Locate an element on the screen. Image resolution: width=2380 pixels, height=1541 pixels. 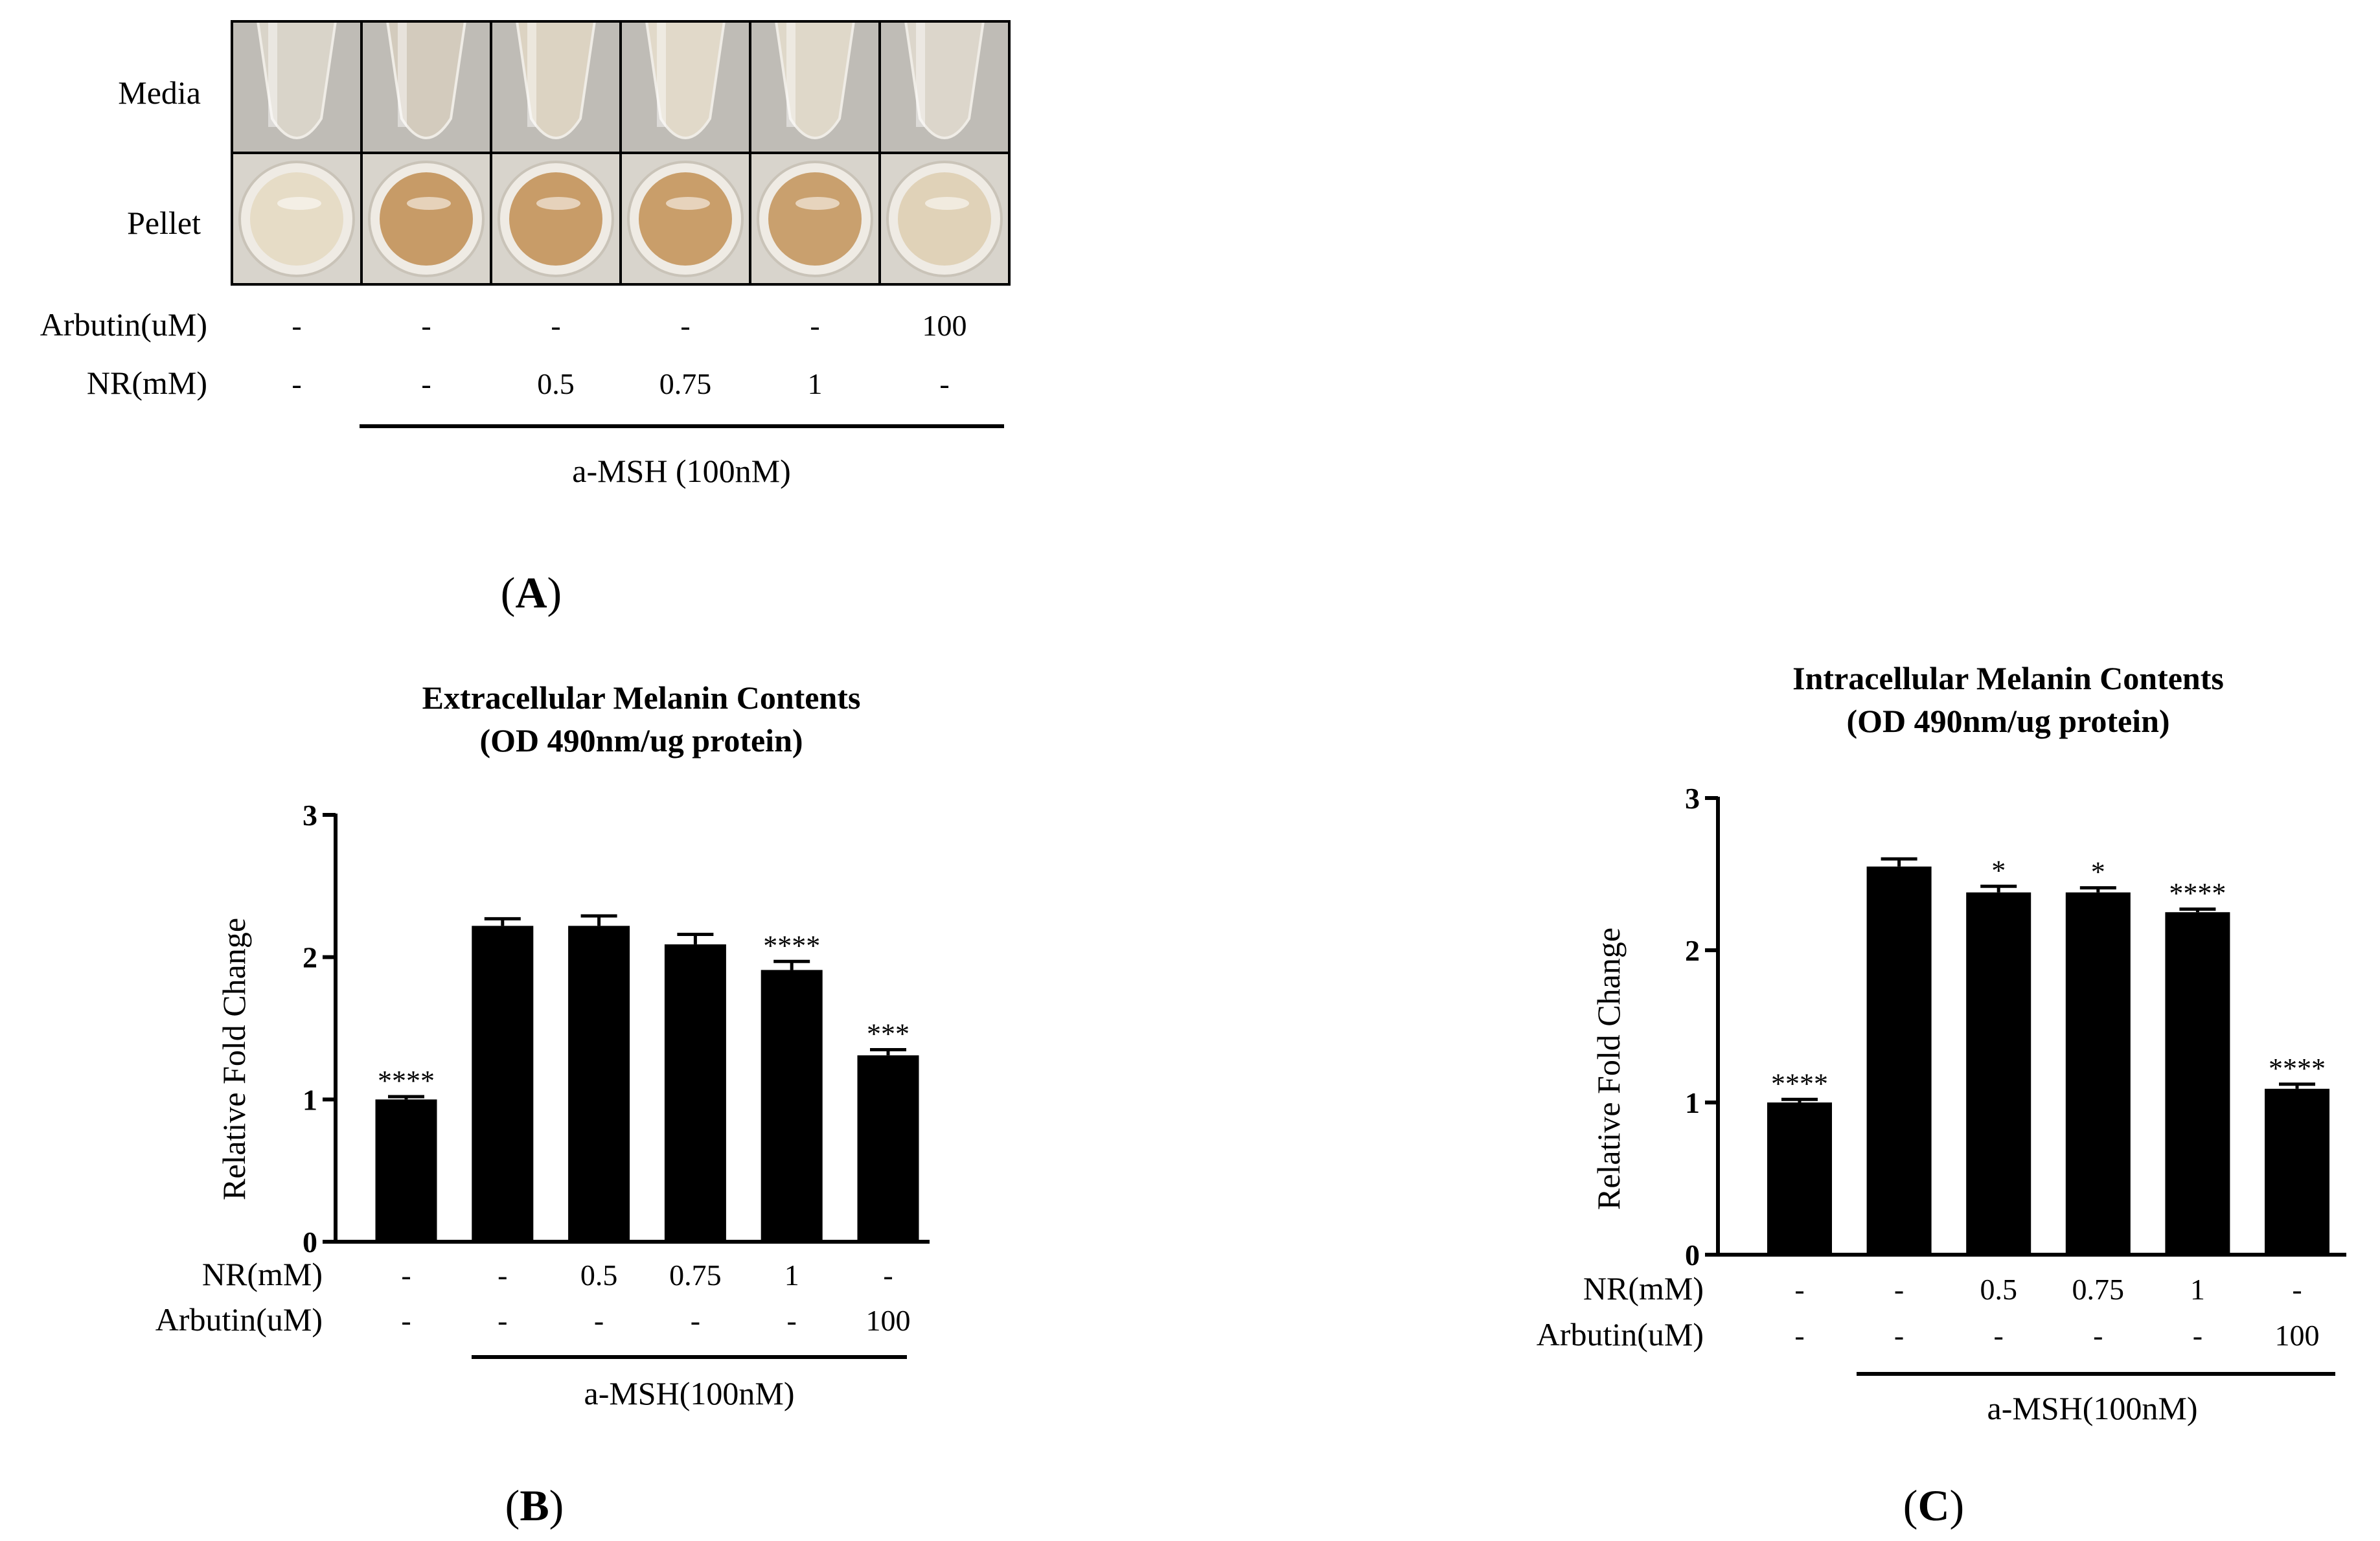
chart-c-nr-value-1: - is located at coordinates (1799, 1289).